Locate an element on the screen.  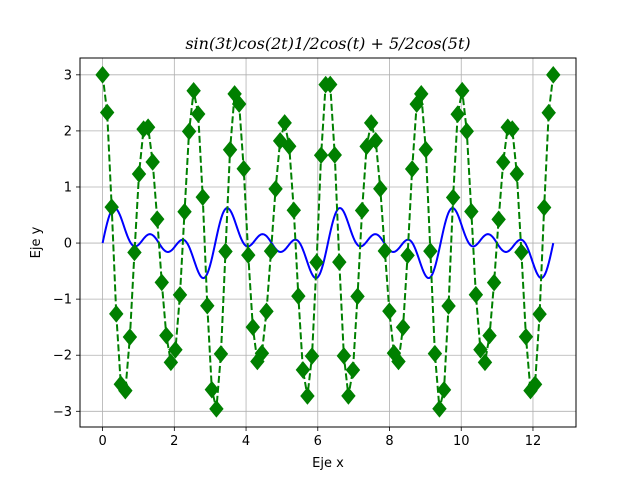
y-tick-label: 3 is located at coordinates (68, 75).